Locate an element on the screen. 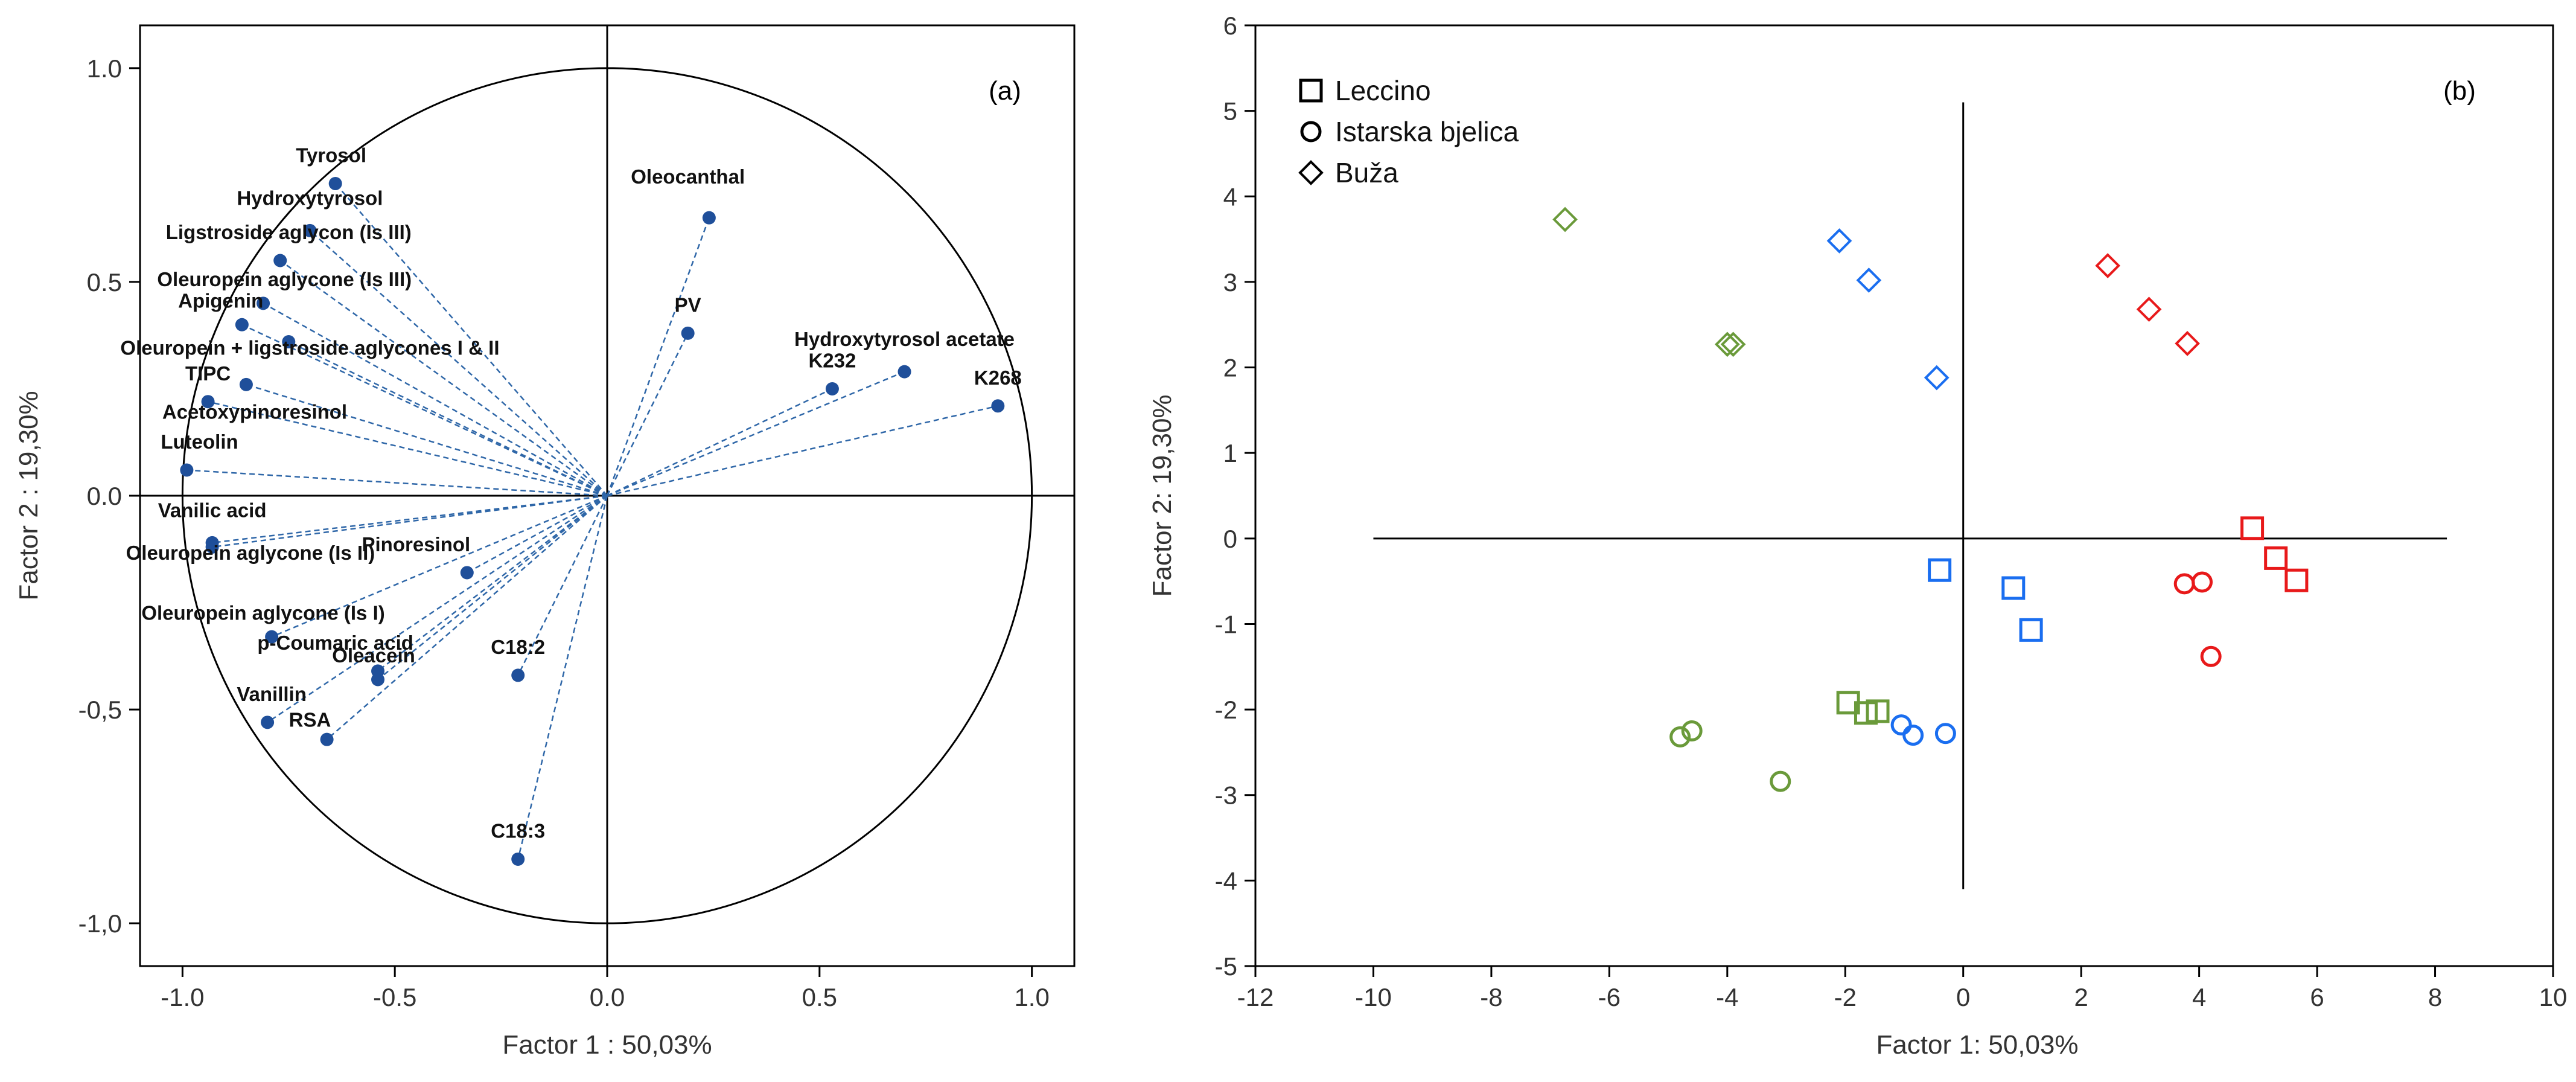 The height and width of the screenshot is (1082, 2576). y-tick-label: 0 is located at coordinates (1230, 539).